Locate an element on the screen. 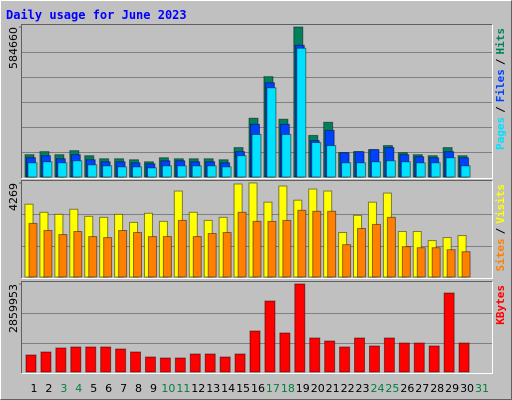  x-tick-label: 21 is located at coordinates (333, 388).